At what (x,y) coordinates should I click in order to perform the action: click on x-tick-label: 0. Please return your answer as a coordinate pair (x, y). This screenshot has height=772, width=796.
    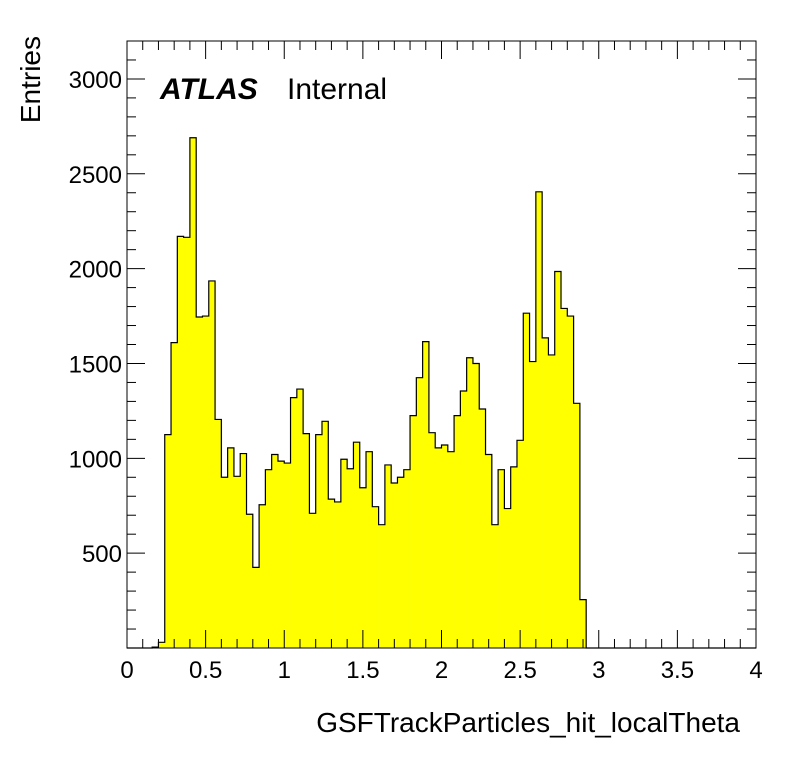
    Looking at the image, I should click on (126, 670).